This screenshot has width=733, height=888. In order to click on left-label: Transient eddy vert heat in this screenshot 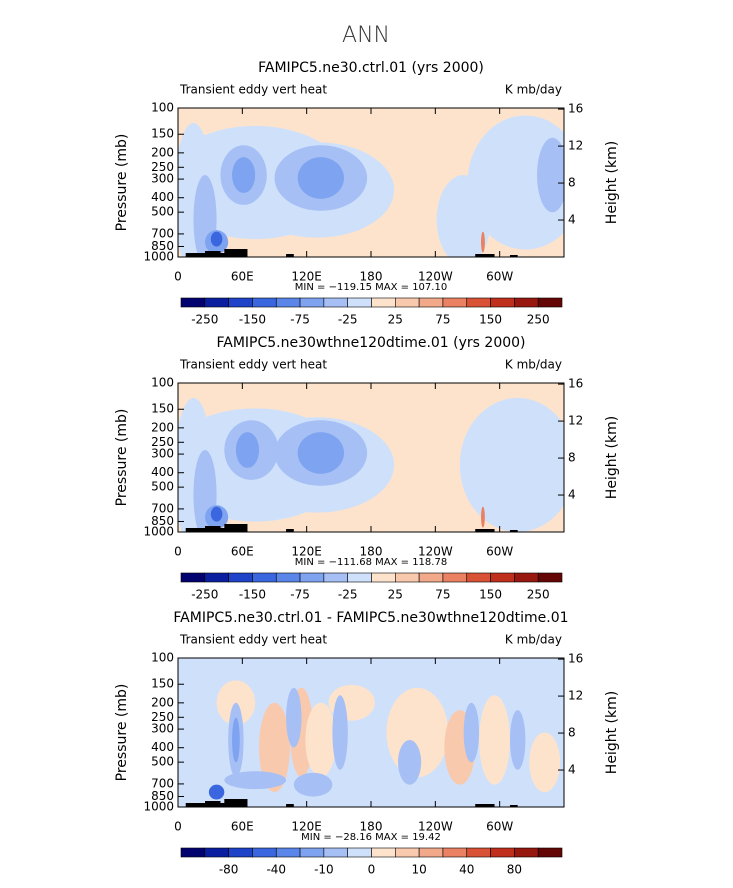, I will do `click(253, 365)`.